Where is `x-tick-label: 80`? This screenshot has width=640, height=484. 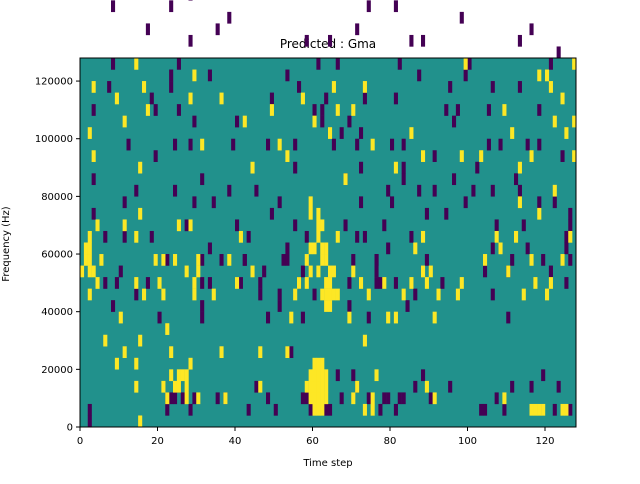 x-tick-label: 80 is located at coordinates (390, 441).